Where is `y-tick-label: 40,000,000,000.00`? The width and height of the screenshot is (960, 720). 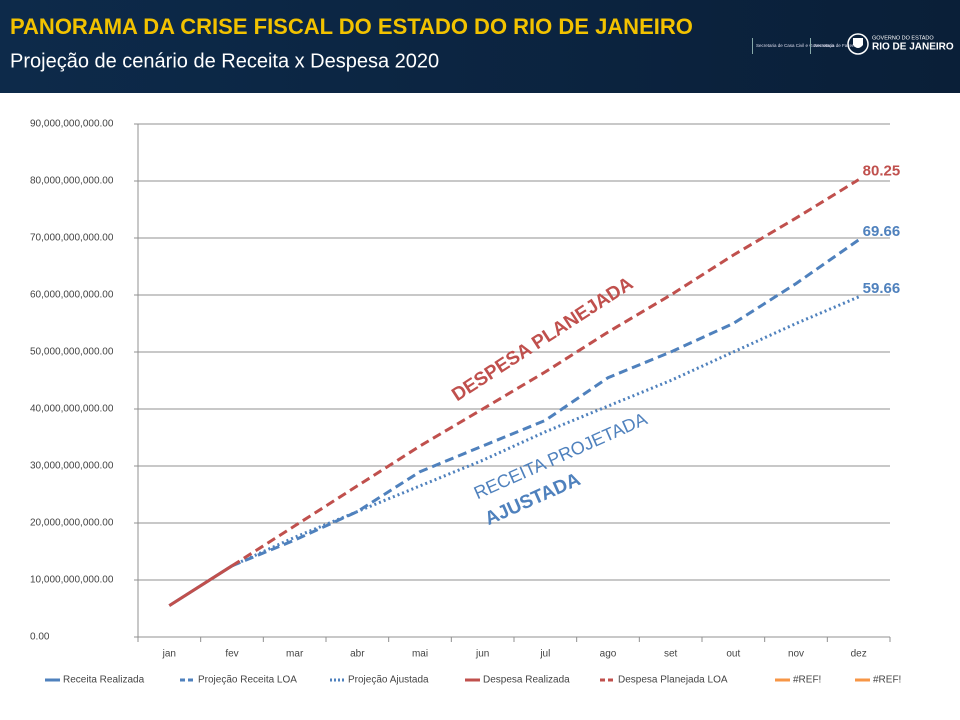 y-tick-label: 40,000,000,000.00 is located at coordinates (72, 409).